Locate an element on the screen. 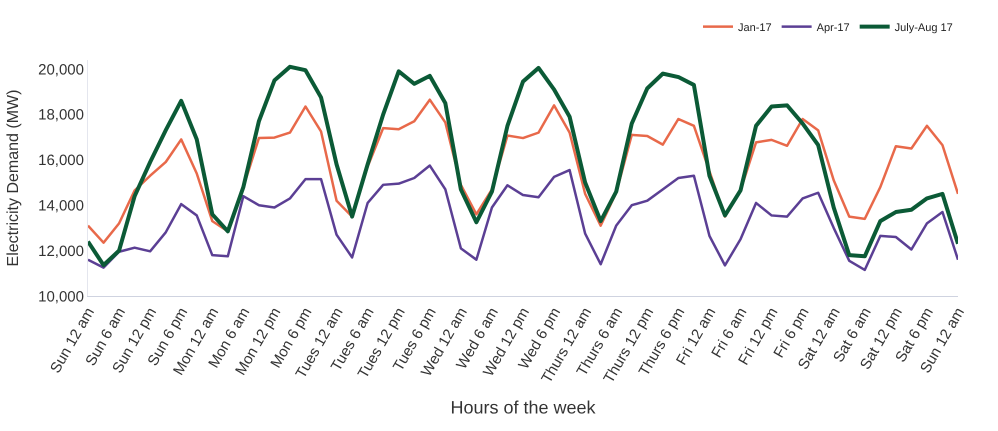 This screenshot has height=431, width=998. y-tick-label: 10,000 is located at coordinates (61, 297).